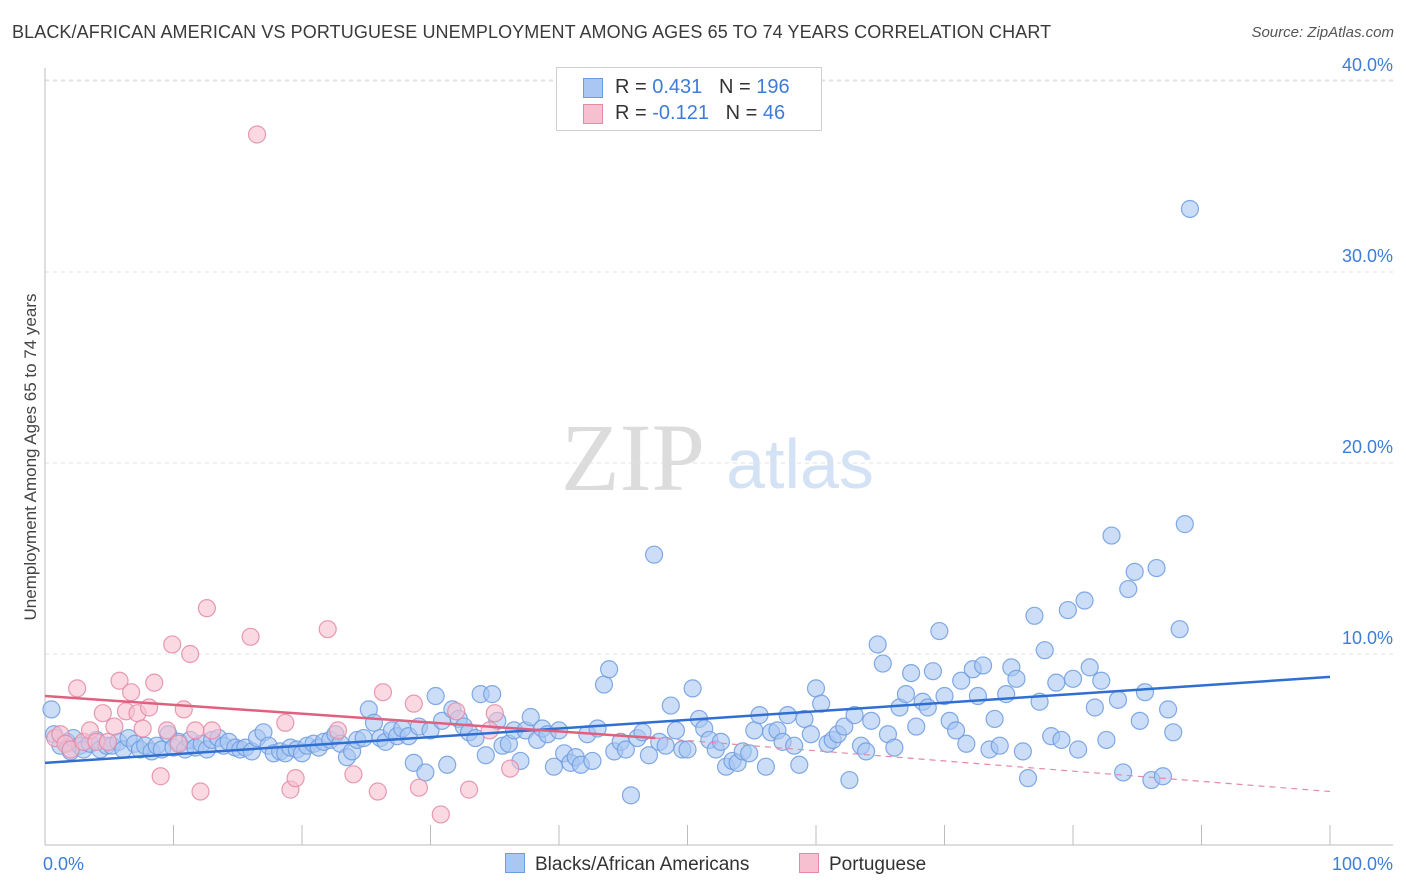 This screenshot has width=1406, height=892. I want to click on legend-n-value: 46, so click(774, 113).